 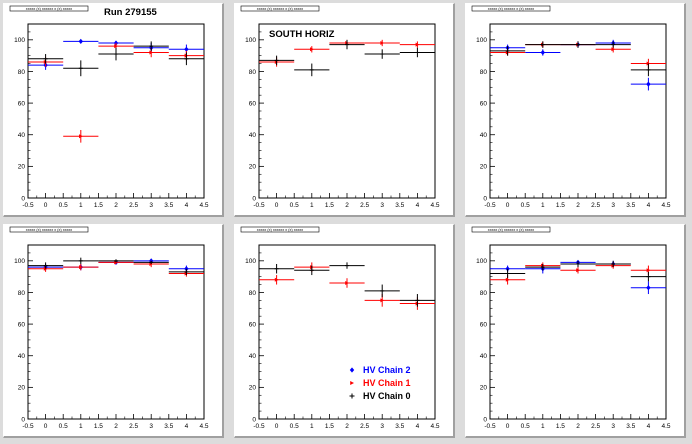 I want to click on histo-title: xxxxx (x) xxxxxx x (x) xxxxx, so click(x=49, y=9).